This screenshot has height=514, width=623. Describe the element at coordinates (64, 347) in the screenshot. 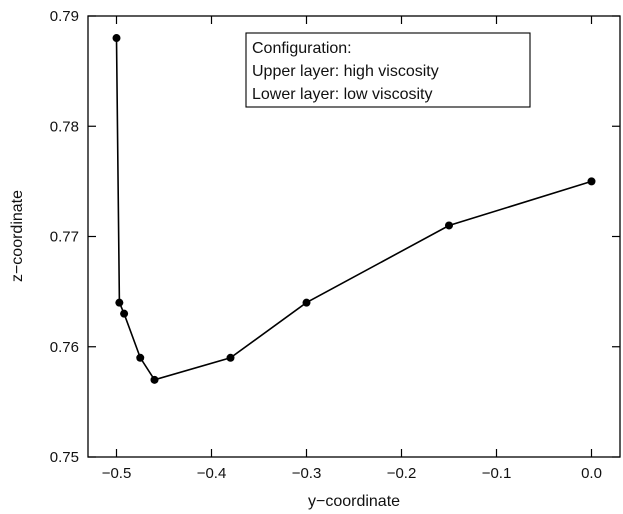

I see `y-tick-label: 0.76` at that location.